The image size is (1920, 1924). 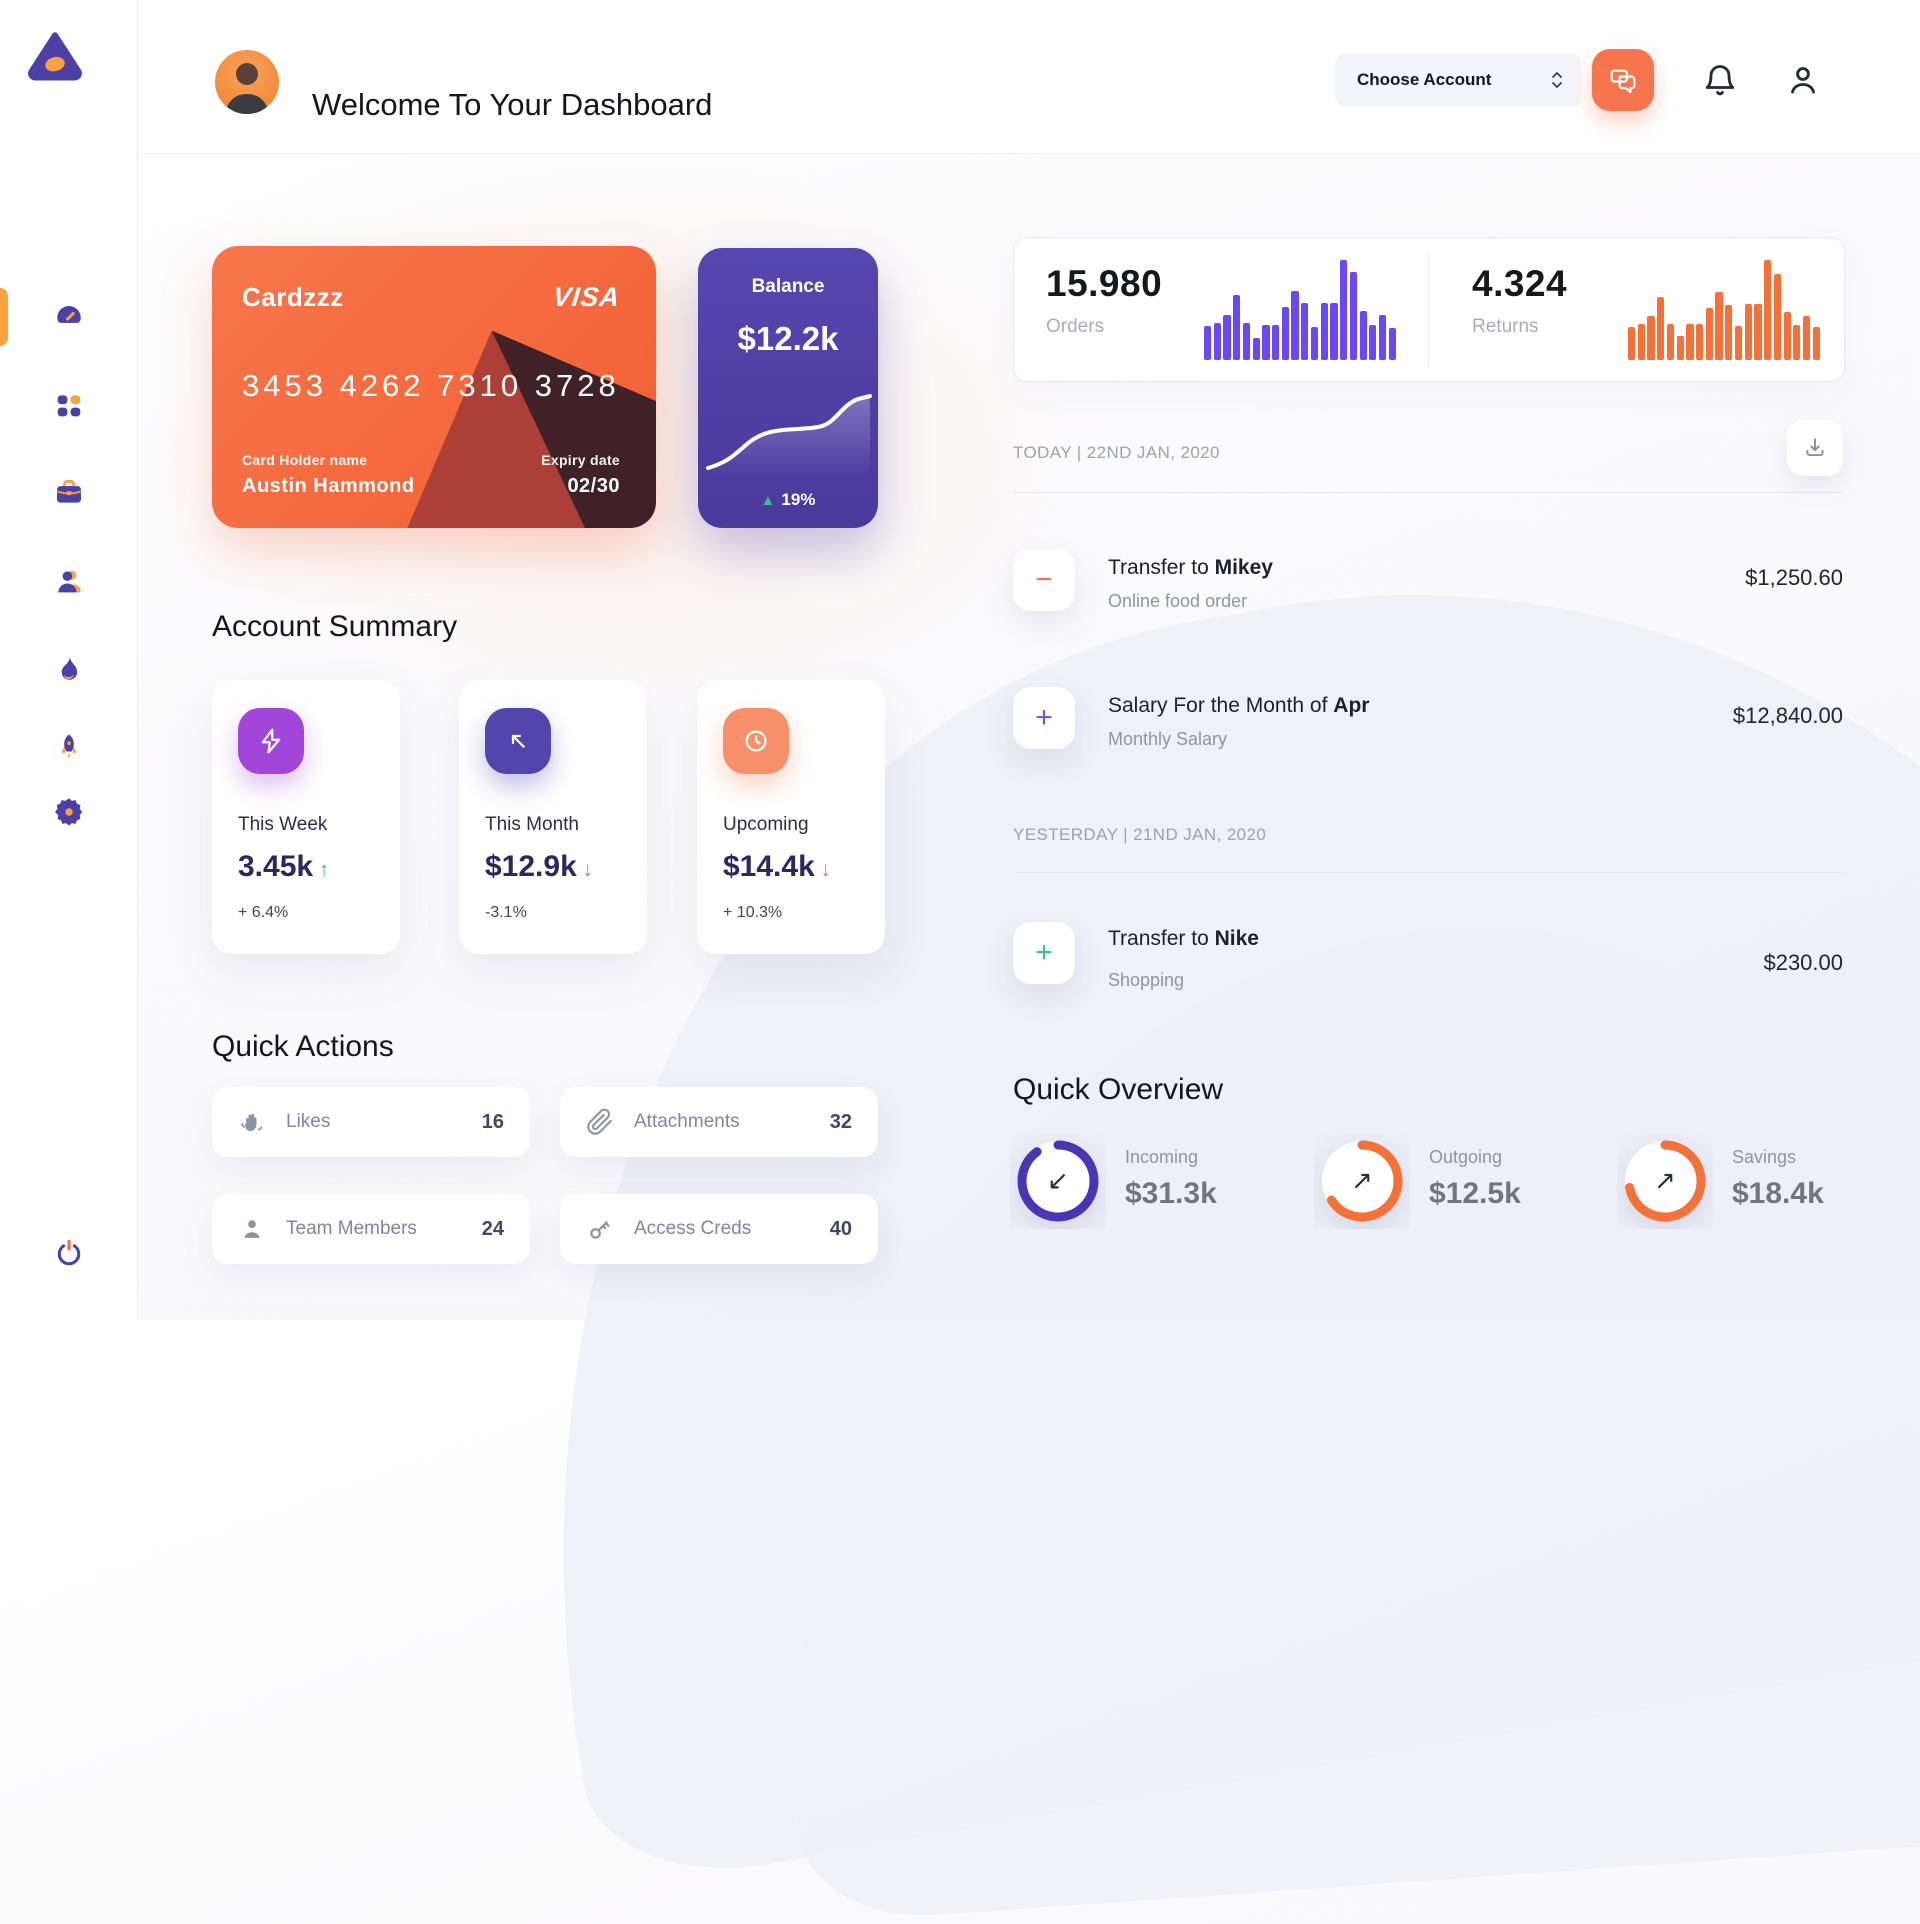 I want to click on visa-logo: VISA, so click(x=586, y=297).